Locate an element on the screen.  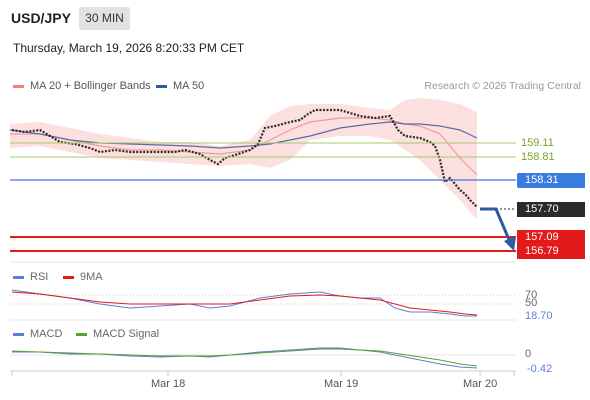
ma50-swatch is located at coordinates (161, 86).